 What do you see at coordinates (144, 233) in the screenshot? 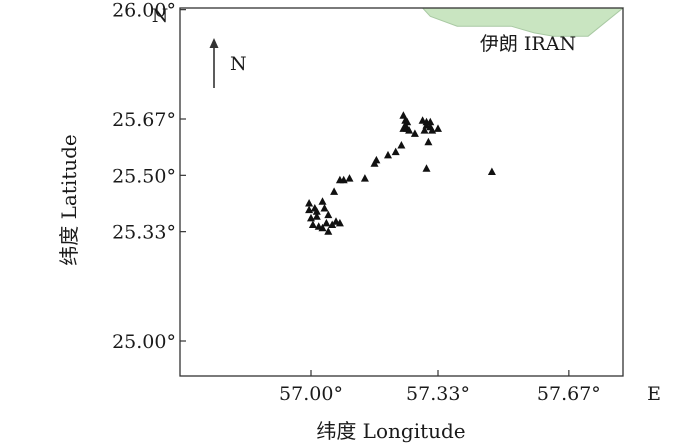
I see `y-tick-label: 25.33°` at bounding box center [144, 233].